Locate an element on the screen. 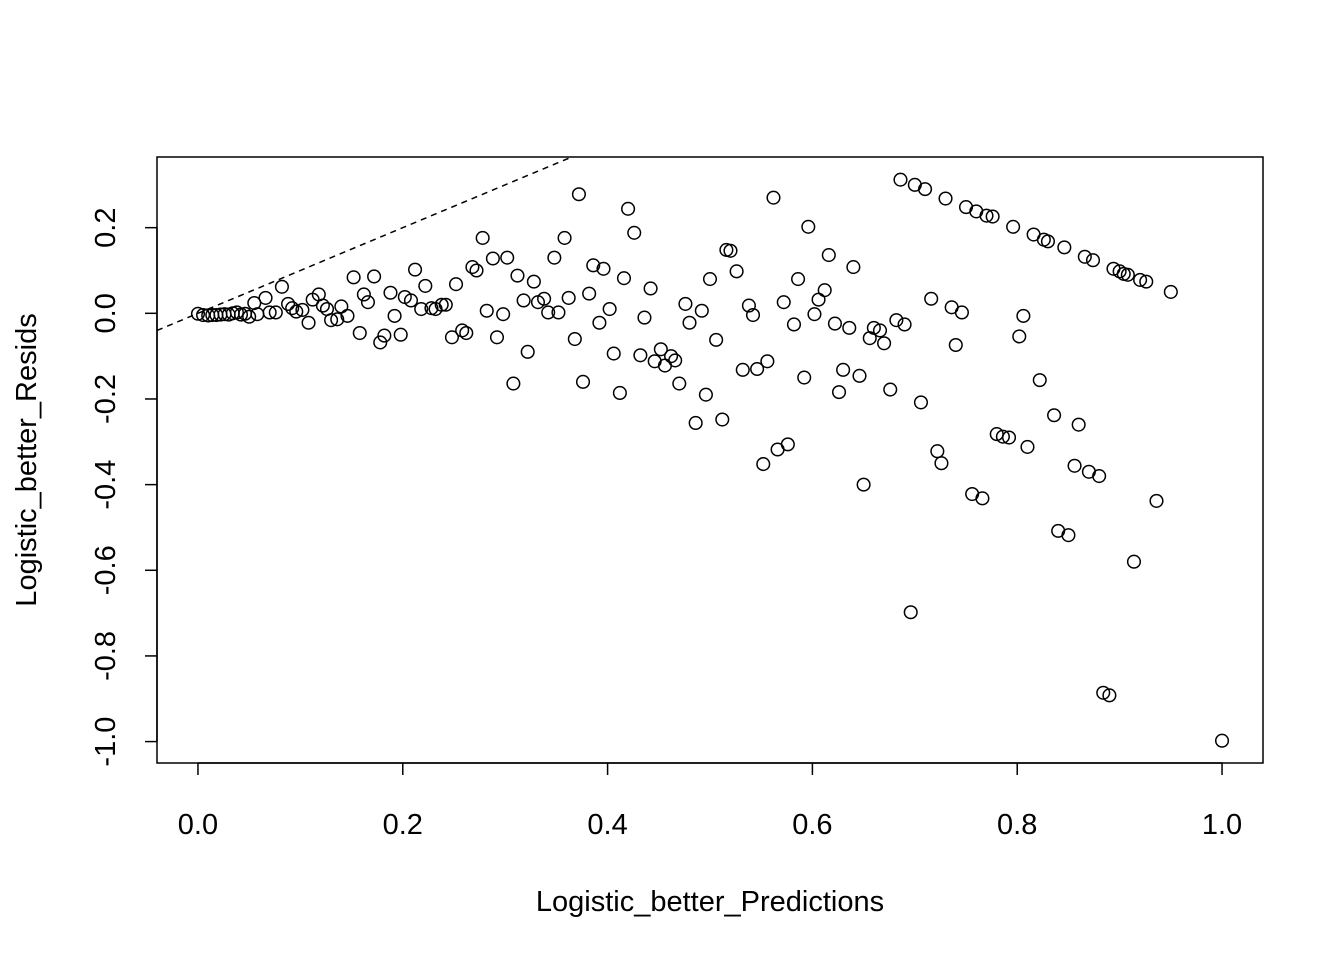 Image resolution: width=1344 pixels, height=960 pixels. y-tick-label: -0.8 is located at coordinates (106, 656).